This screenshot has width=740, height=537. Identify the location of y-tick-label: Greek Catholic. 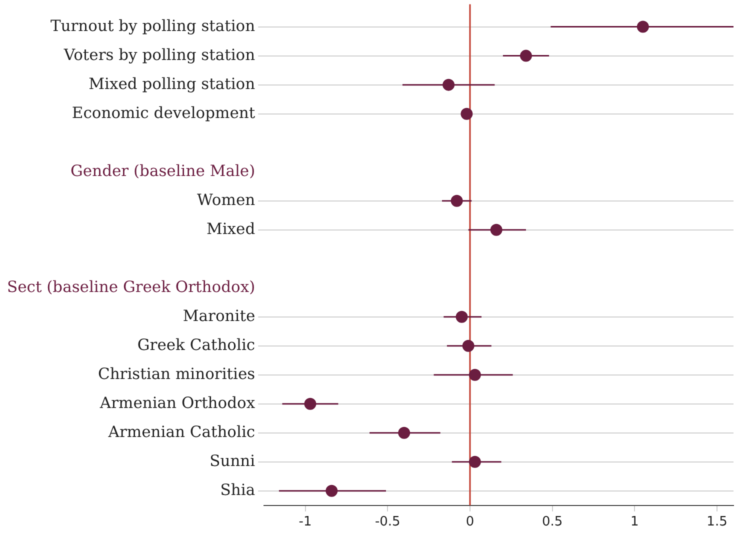
(196, 345).